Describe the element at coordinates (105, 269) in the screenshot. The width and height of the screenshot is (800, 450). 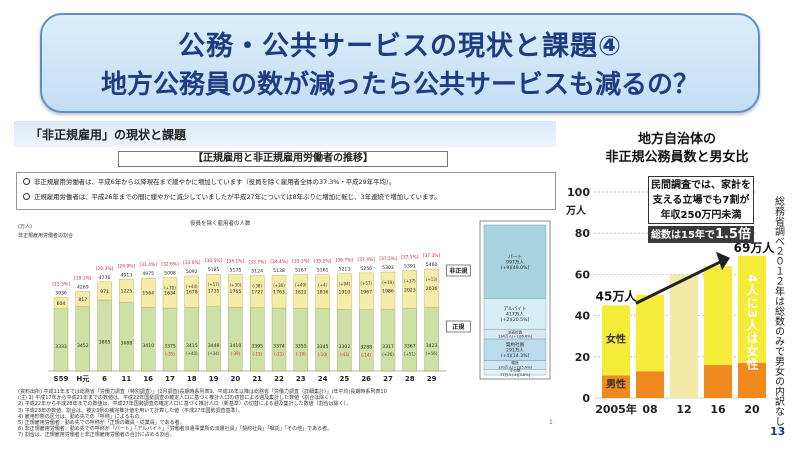
I see `ratio-label: [20.3%]` at that location.